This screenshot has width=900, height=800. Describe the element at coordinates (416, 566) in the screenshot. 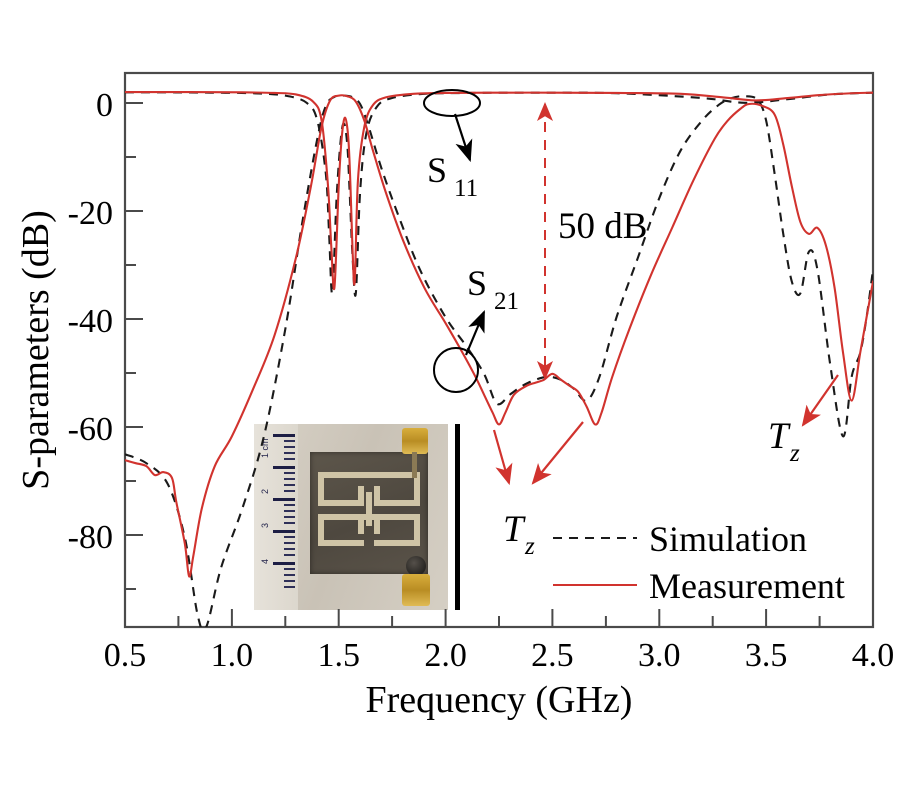

I see `sma-solder-pad` at that location.